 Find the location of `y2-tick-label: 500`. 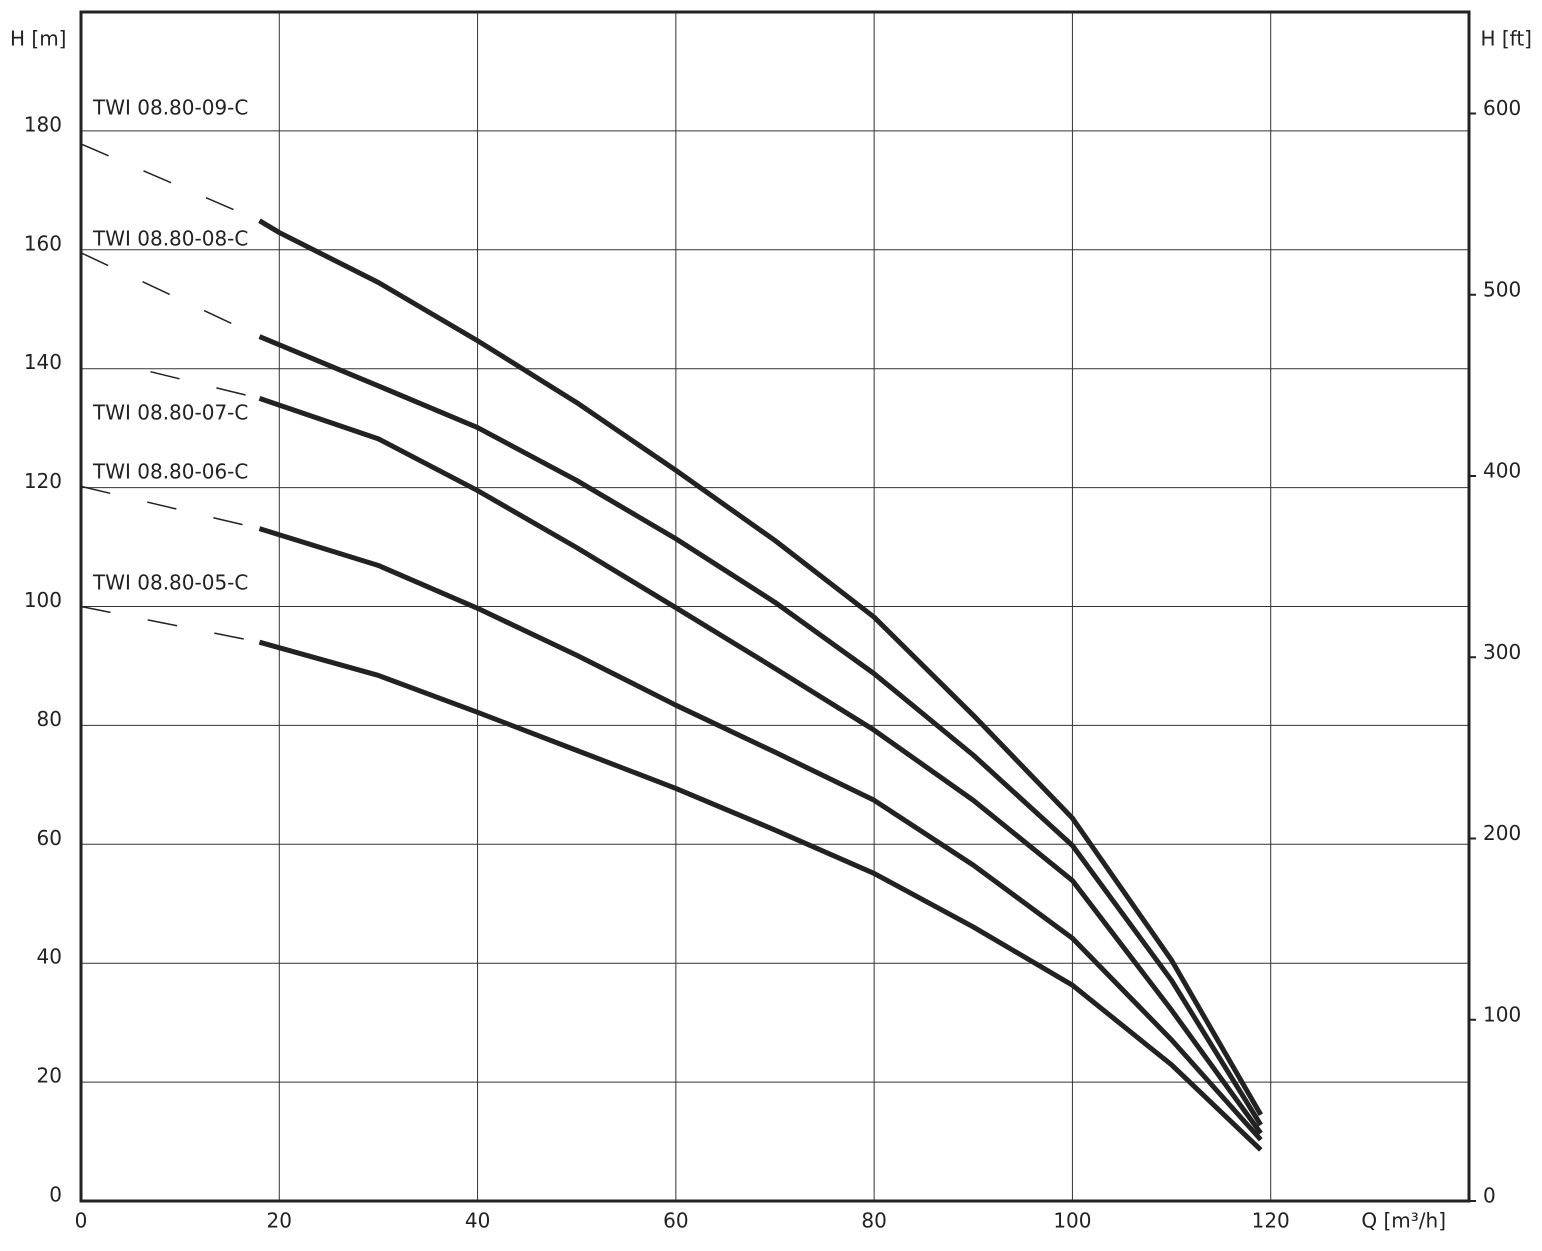

y2-tick-label: 500 is located at coordinates (1502, 289).